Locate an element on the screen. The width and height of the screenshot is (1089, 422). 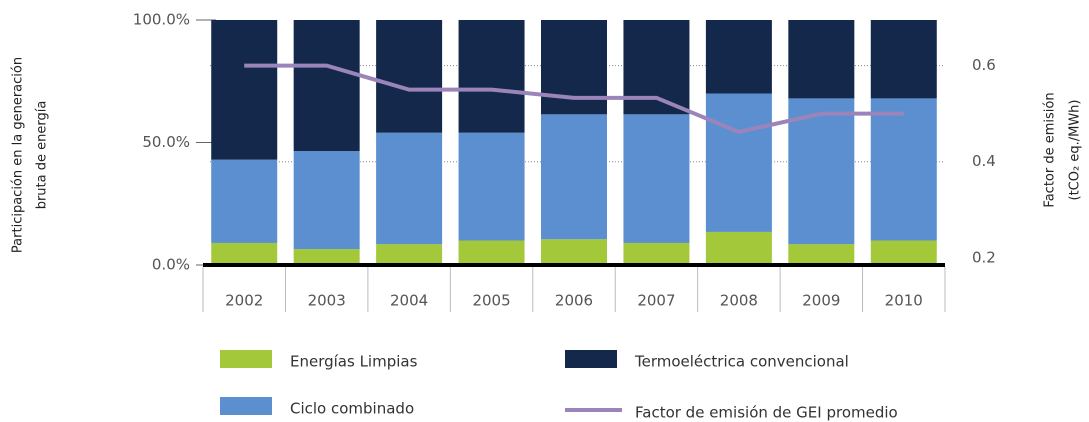
x-tick-label: 2010 is located at coordinates (904, 301).